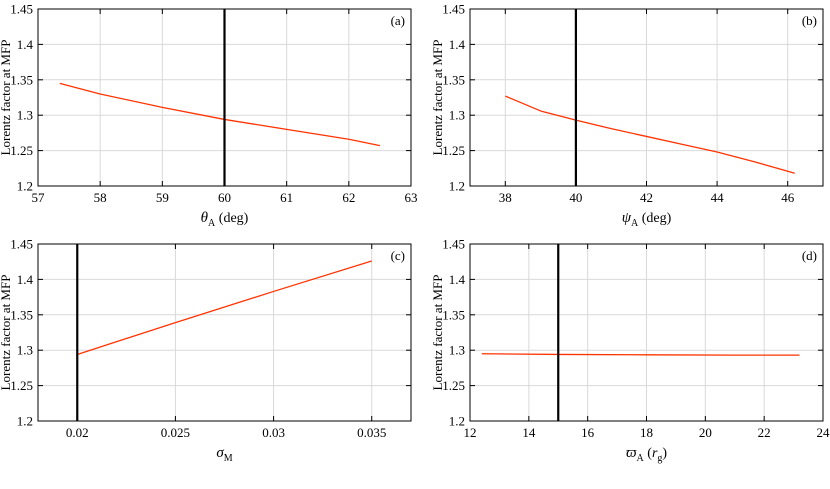 The image size is (830, 489). What do you see at coordinates (588, 432) in the screenshot?
I see `x-tick-label: 16` at bounding box center [588, 432].